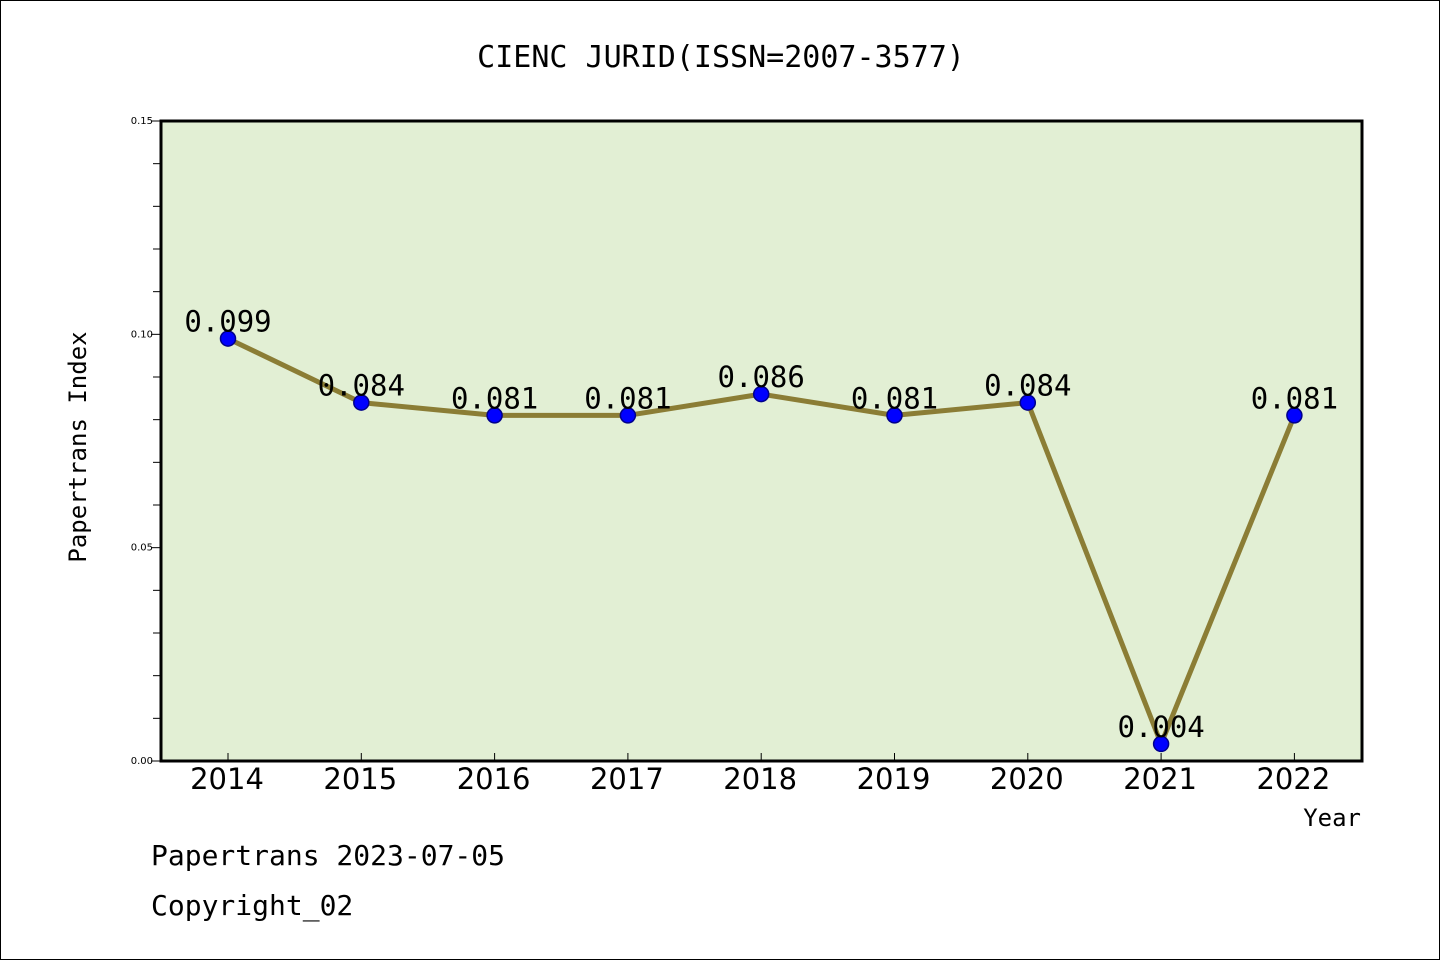  Describe the element at coordinates (760, 779) in the screenshot. I see `x-tick-label: 2018` at that location.